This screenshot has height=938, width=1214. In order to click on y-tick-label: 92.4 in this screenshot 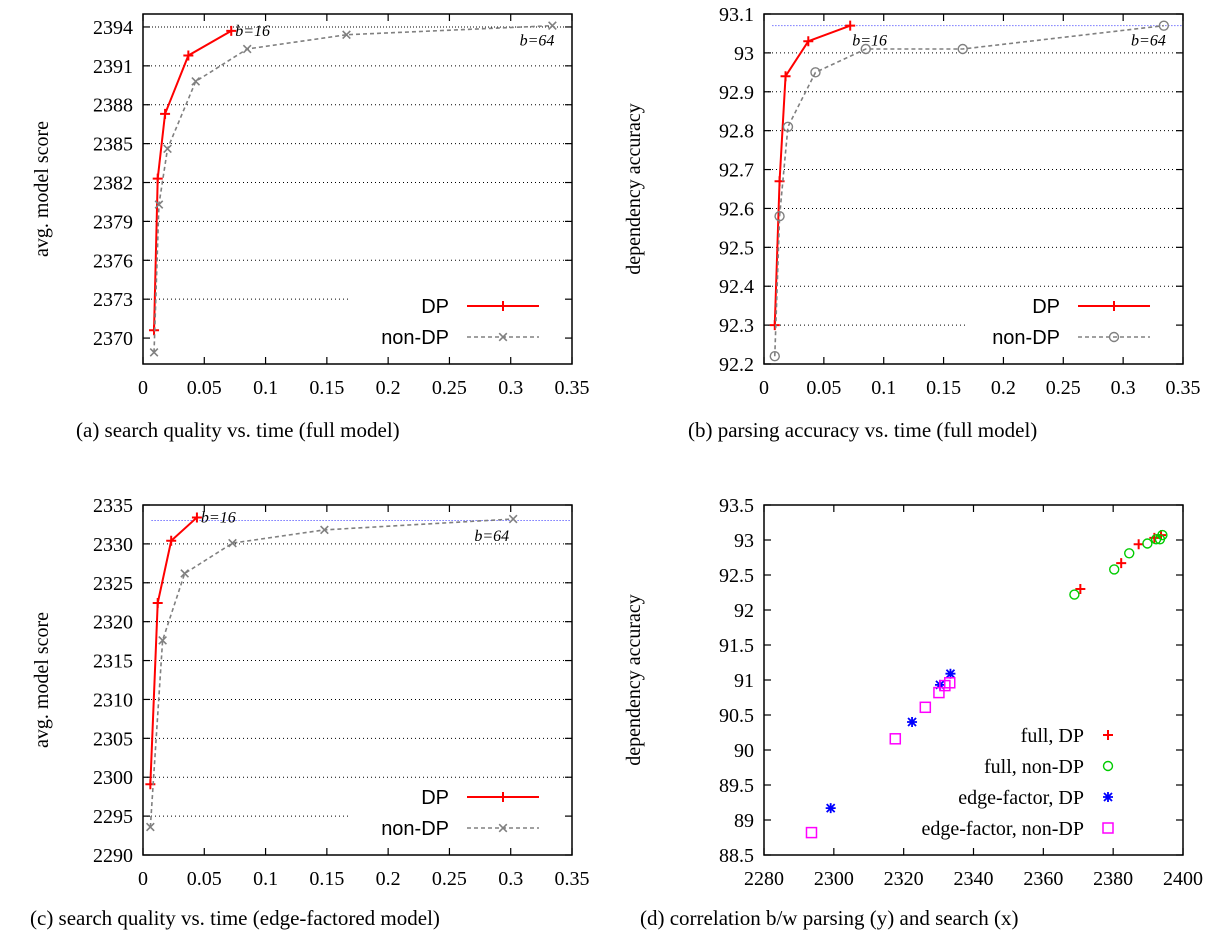, I will do `click(736, 287)`.